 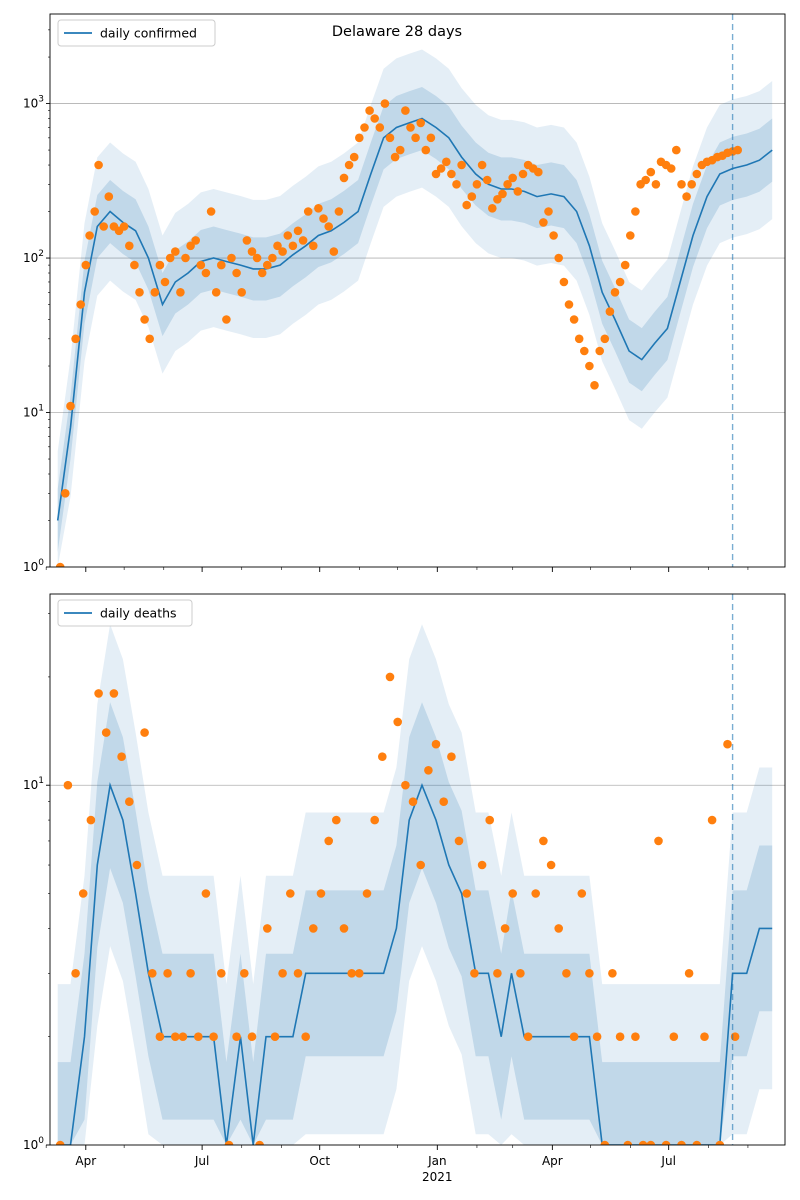 What do you see at coordinates (85, 1161) in the screenshot?
I see `xtick-label-0: Apr` at bounding box center [85, 1161].